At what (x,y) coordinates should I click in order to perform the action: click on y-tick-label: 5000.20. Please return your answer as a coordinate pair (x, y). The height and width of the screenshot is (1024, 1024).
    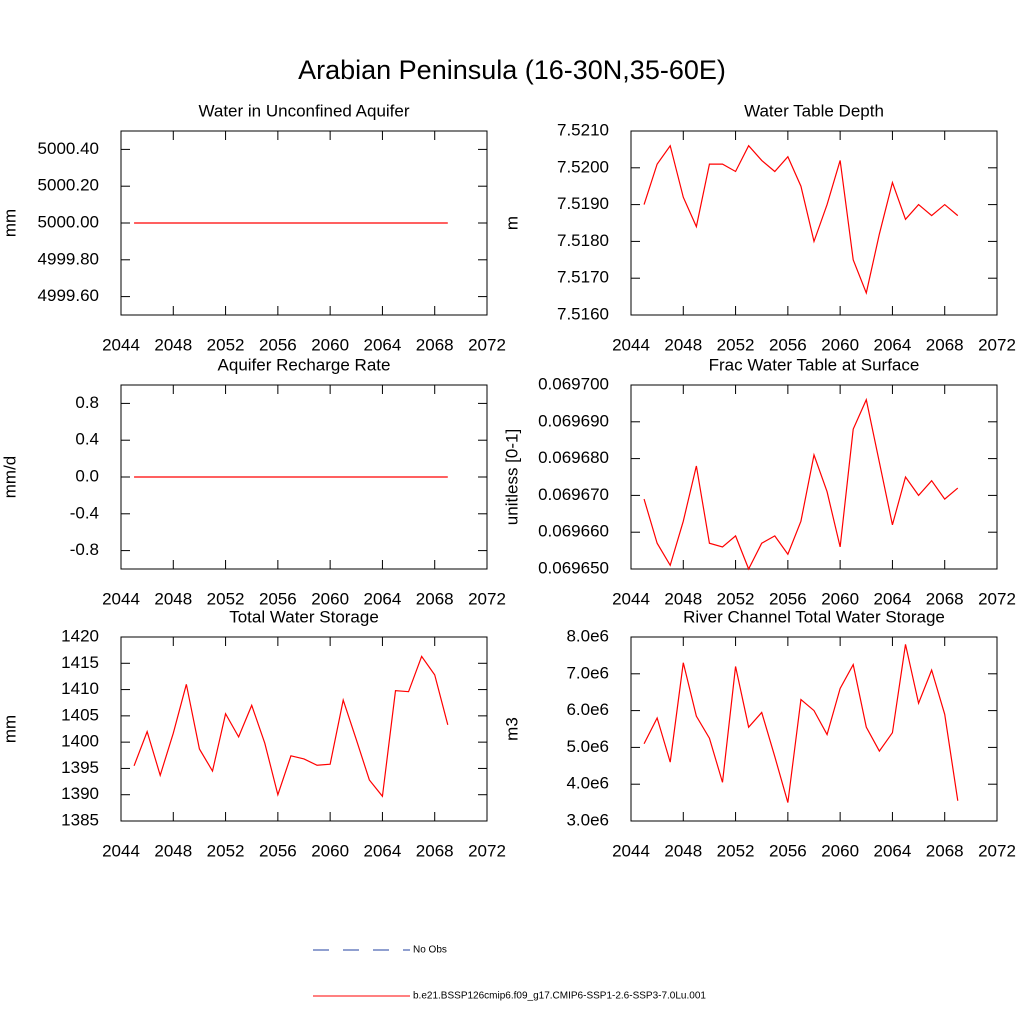
    Looking at the image, I should click on (68, 185).